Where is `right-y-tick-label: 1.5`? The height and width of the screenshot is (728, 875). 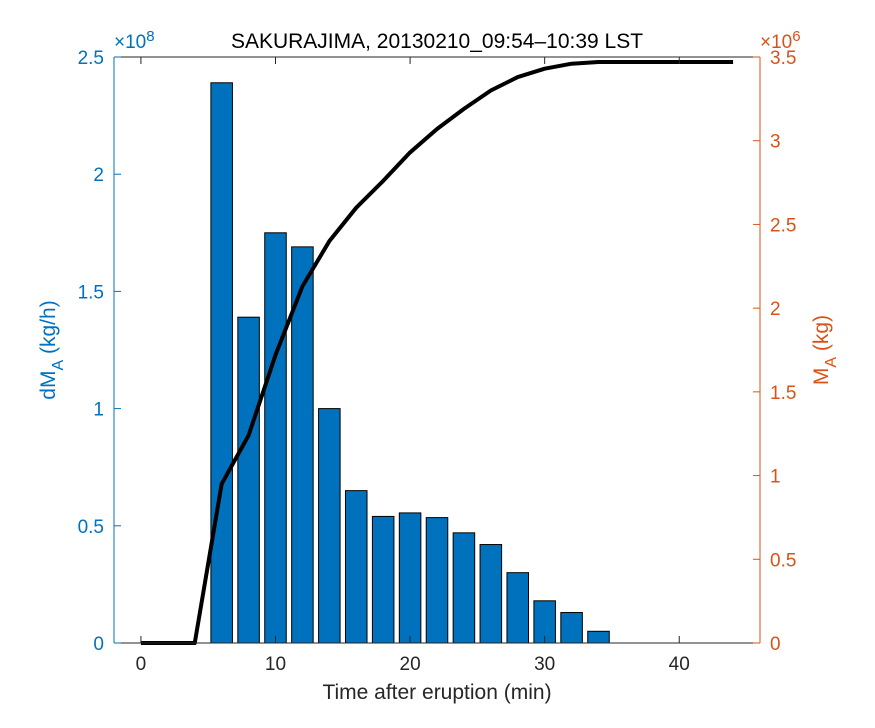 right-y-tick-label: 1.5 is located at coordinates (783, 393).